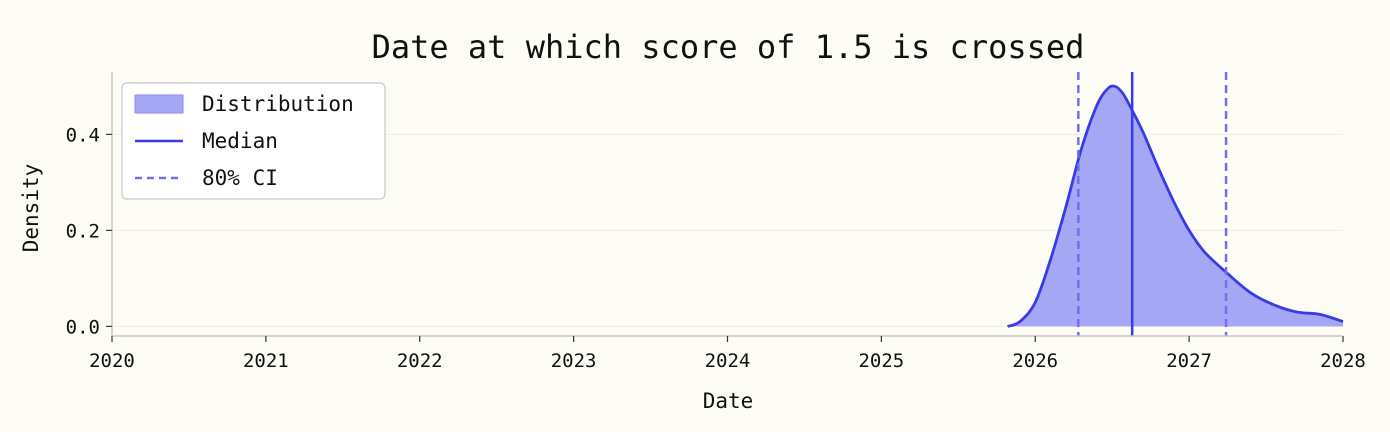 This screenshot has width=1390, height=432. I want to click on legend: Distribution Median 80% CI, so click(253, 141).